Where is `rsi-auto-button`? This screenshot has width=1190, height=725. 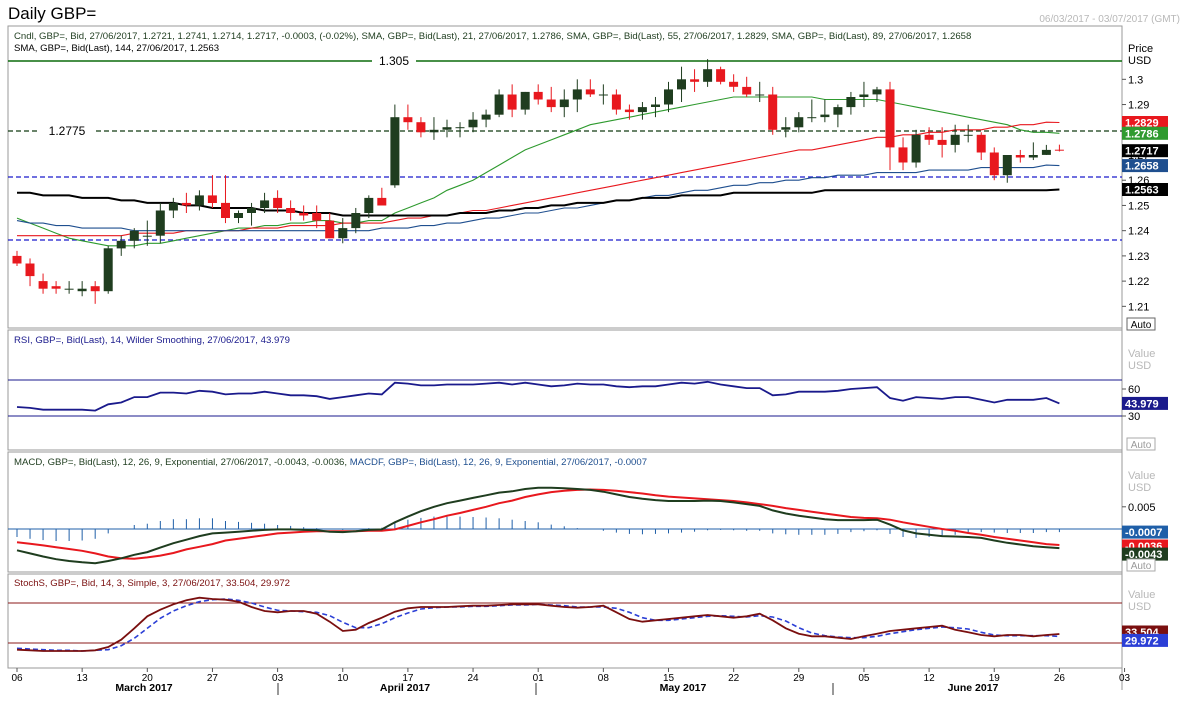 rsi-auto-button is located at coordinates (1141, 444).